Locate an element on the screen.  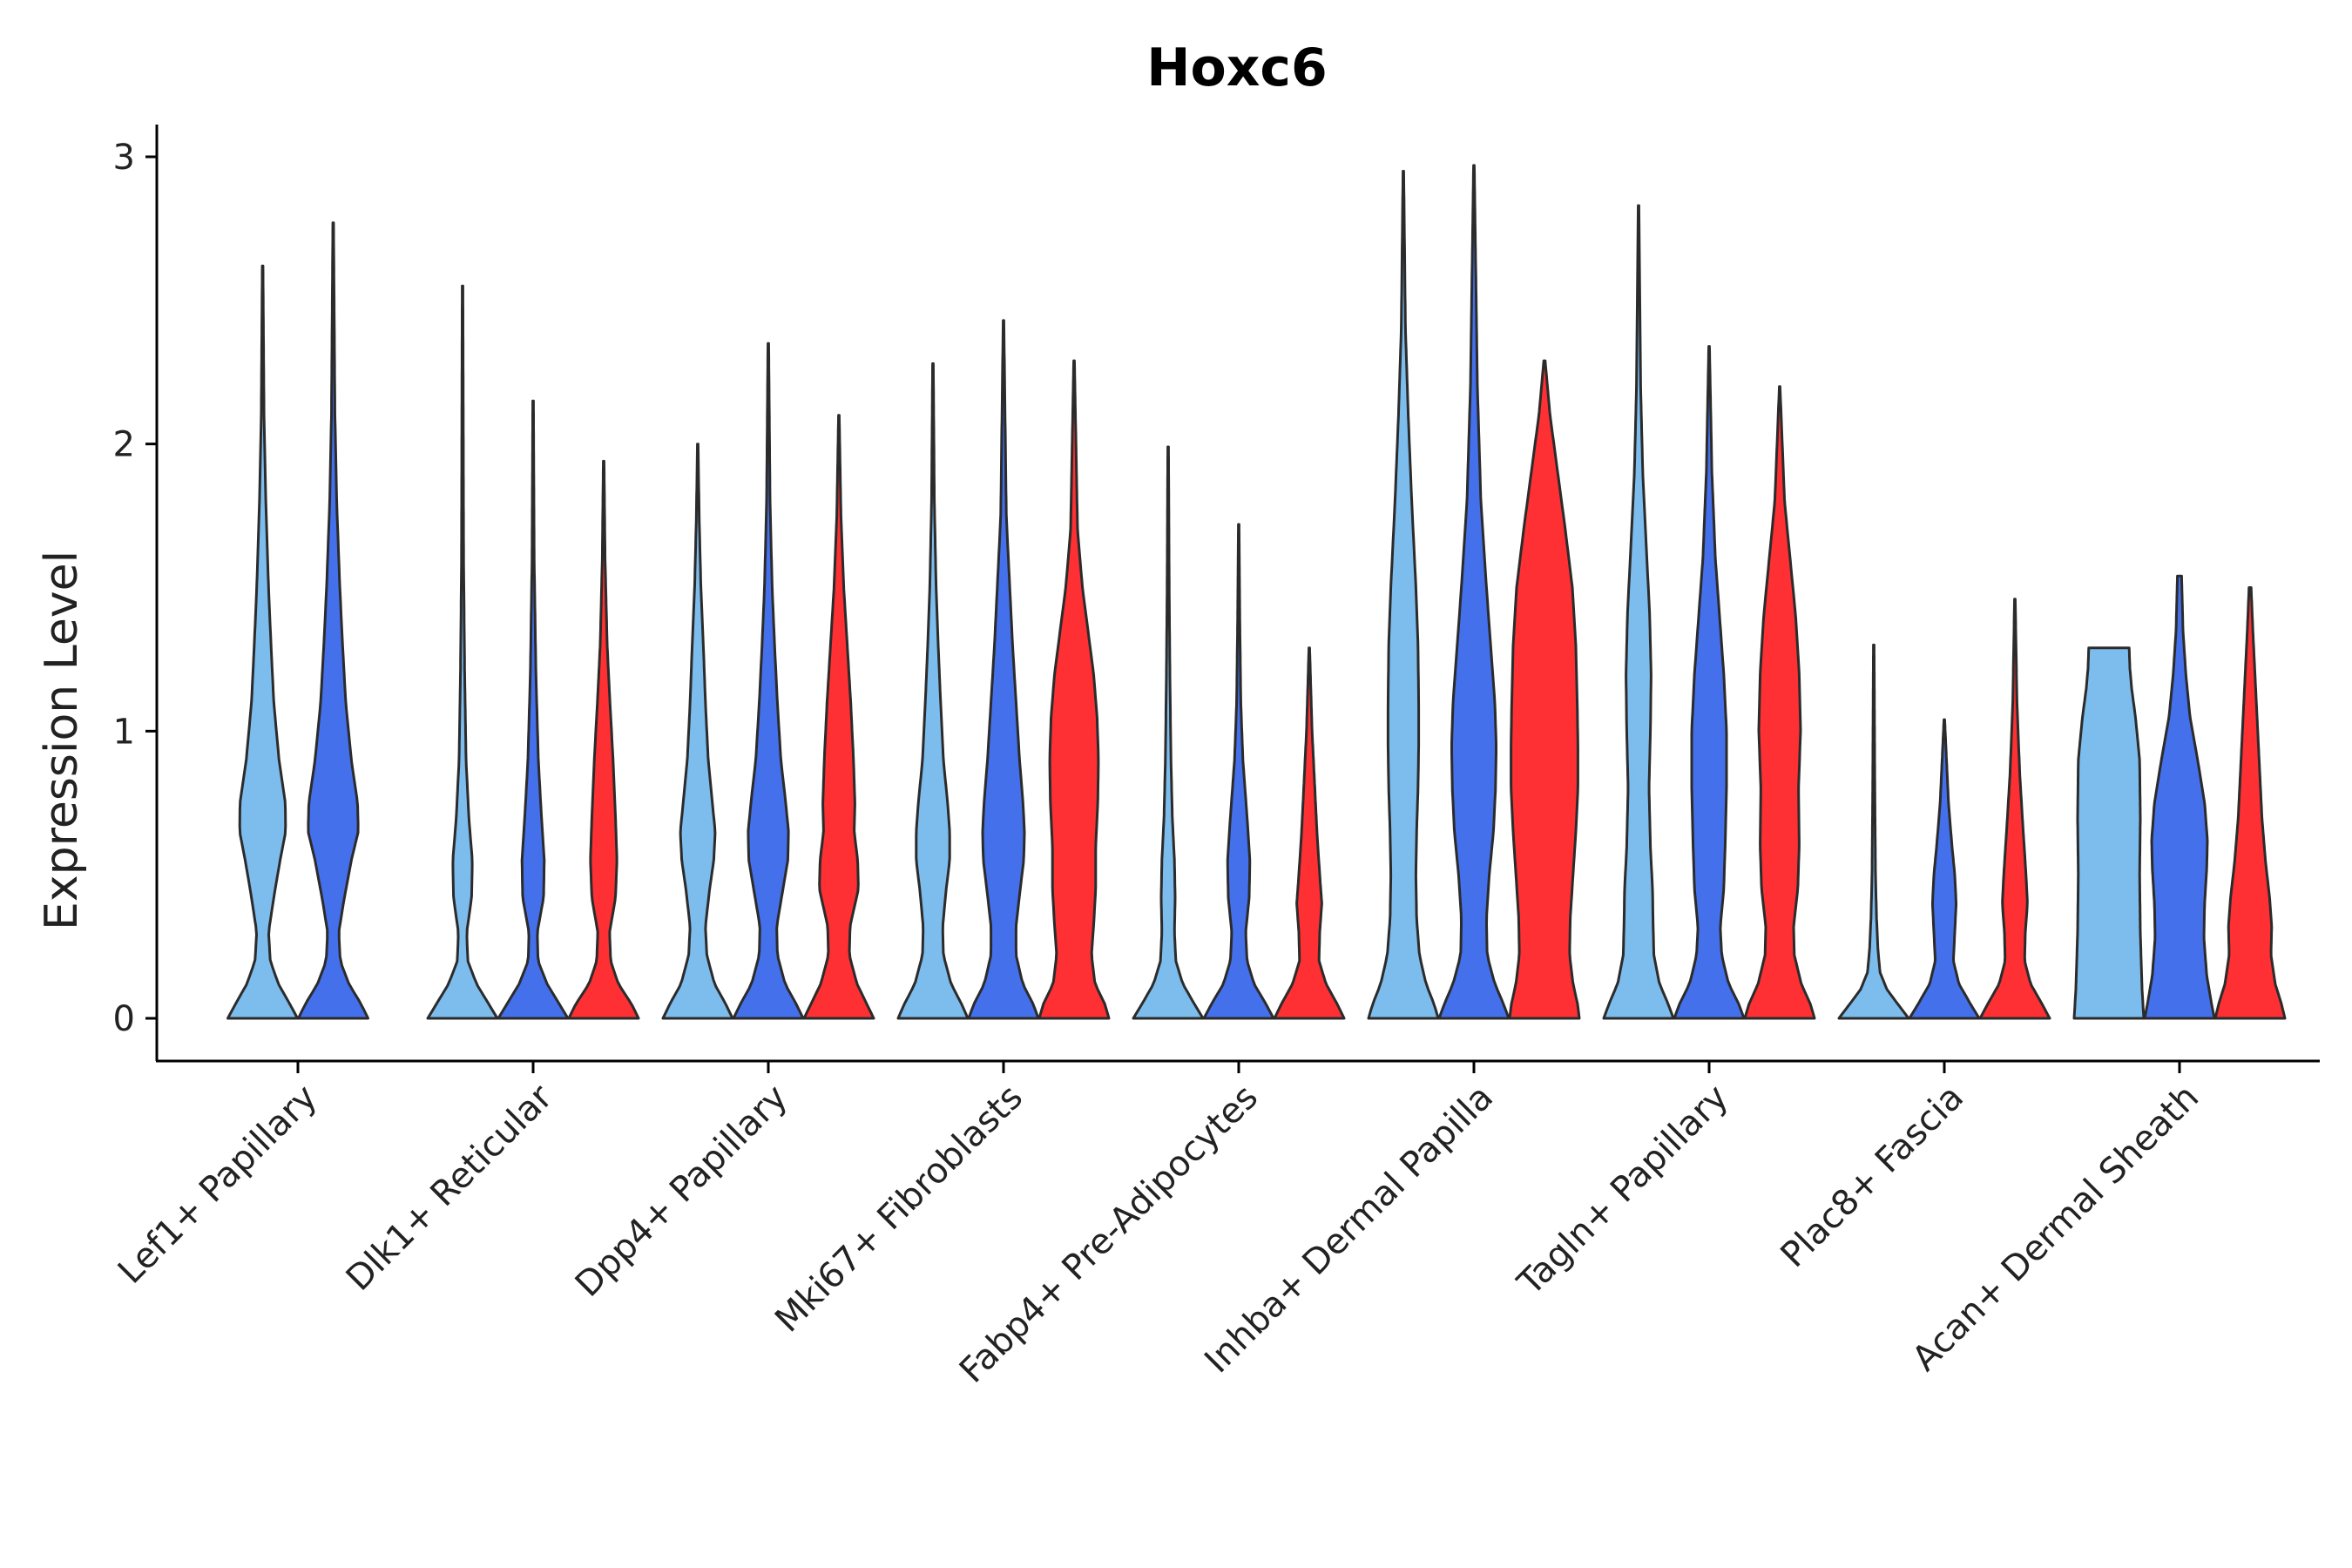
y-tick-label: 0 is located at coordinates (124, 1019).